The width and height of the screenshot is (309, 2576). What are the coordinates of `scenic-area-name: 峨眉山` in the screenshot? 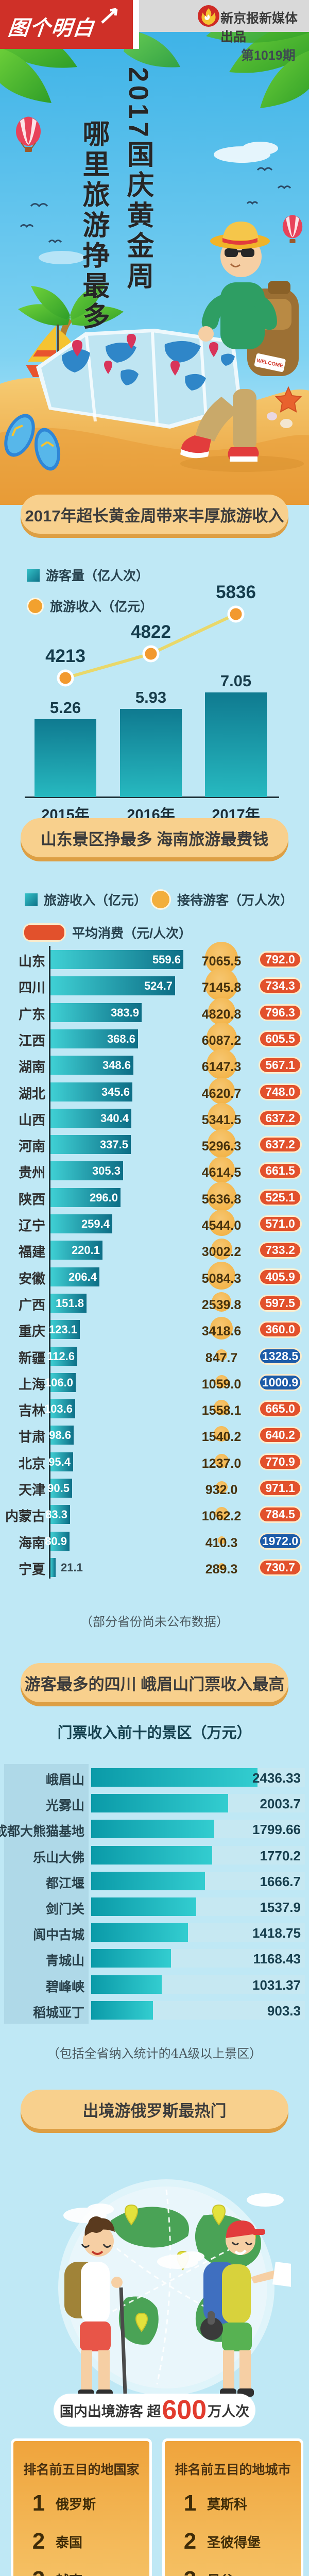 It's located at (64, 1780).